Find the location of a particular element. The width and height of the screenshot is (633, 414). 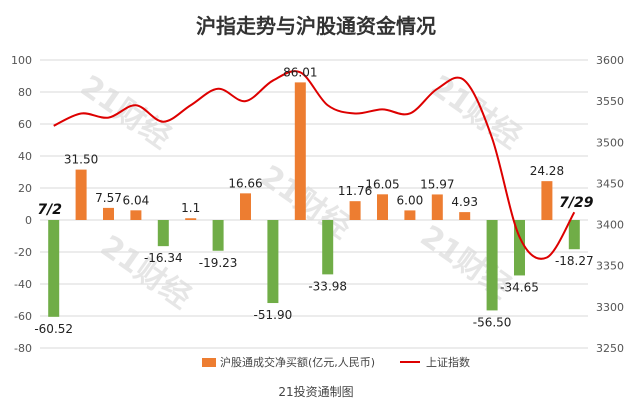

start-date-annotation: 7/2 is located at coordinates (49, 210).